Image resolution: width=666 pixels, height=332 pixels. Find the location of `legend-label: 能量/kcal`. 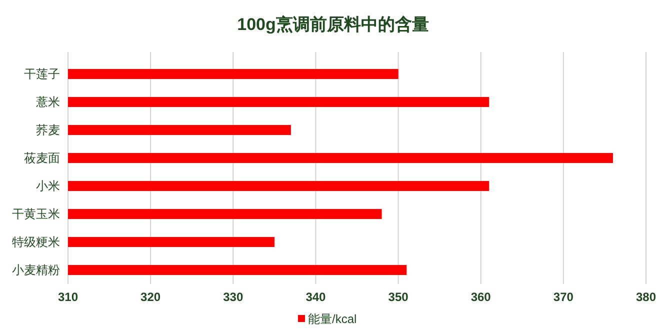

legend-label: 能量/kcal is located at coordinates (332, 319).